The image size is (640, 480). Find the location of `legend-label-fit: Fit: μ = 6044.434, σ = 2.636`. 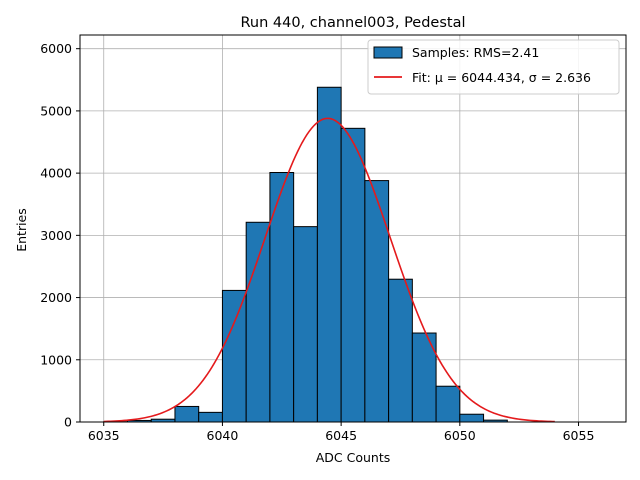

legend-label-fit: Fit: μ = 6044.434, σ = 2.636 is located at coordinates (501, 77).